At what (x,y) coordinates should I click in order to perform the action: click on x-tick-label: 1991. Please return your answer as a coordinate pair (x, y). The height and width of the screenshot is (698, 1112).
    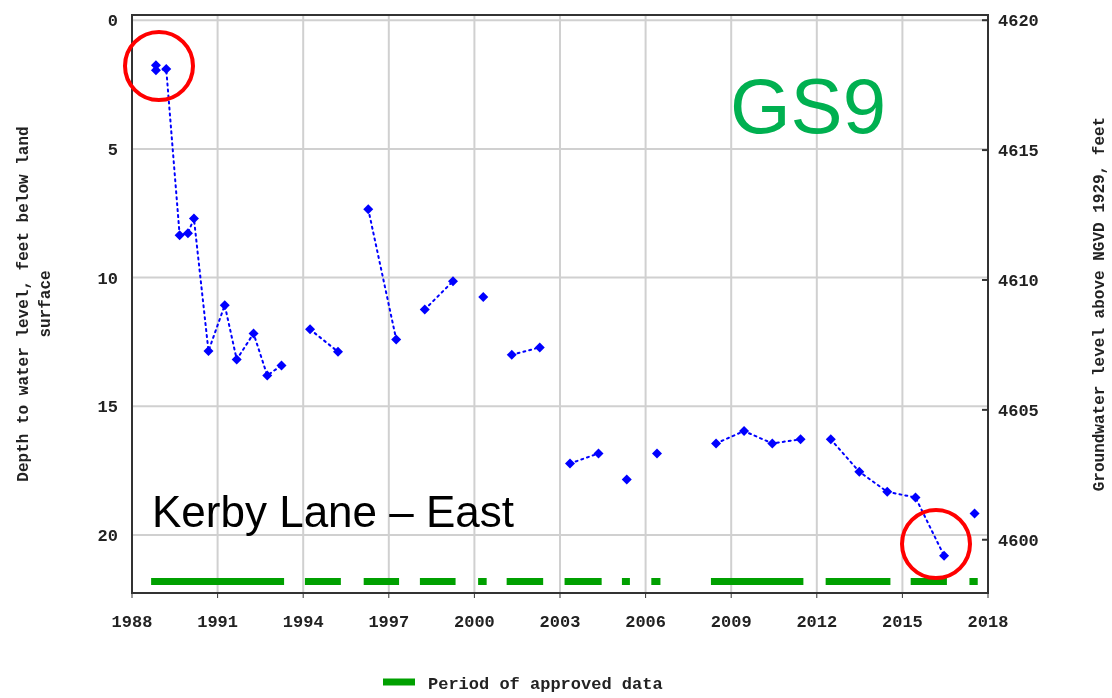
    Looking at the image, I should click on (218, 622).